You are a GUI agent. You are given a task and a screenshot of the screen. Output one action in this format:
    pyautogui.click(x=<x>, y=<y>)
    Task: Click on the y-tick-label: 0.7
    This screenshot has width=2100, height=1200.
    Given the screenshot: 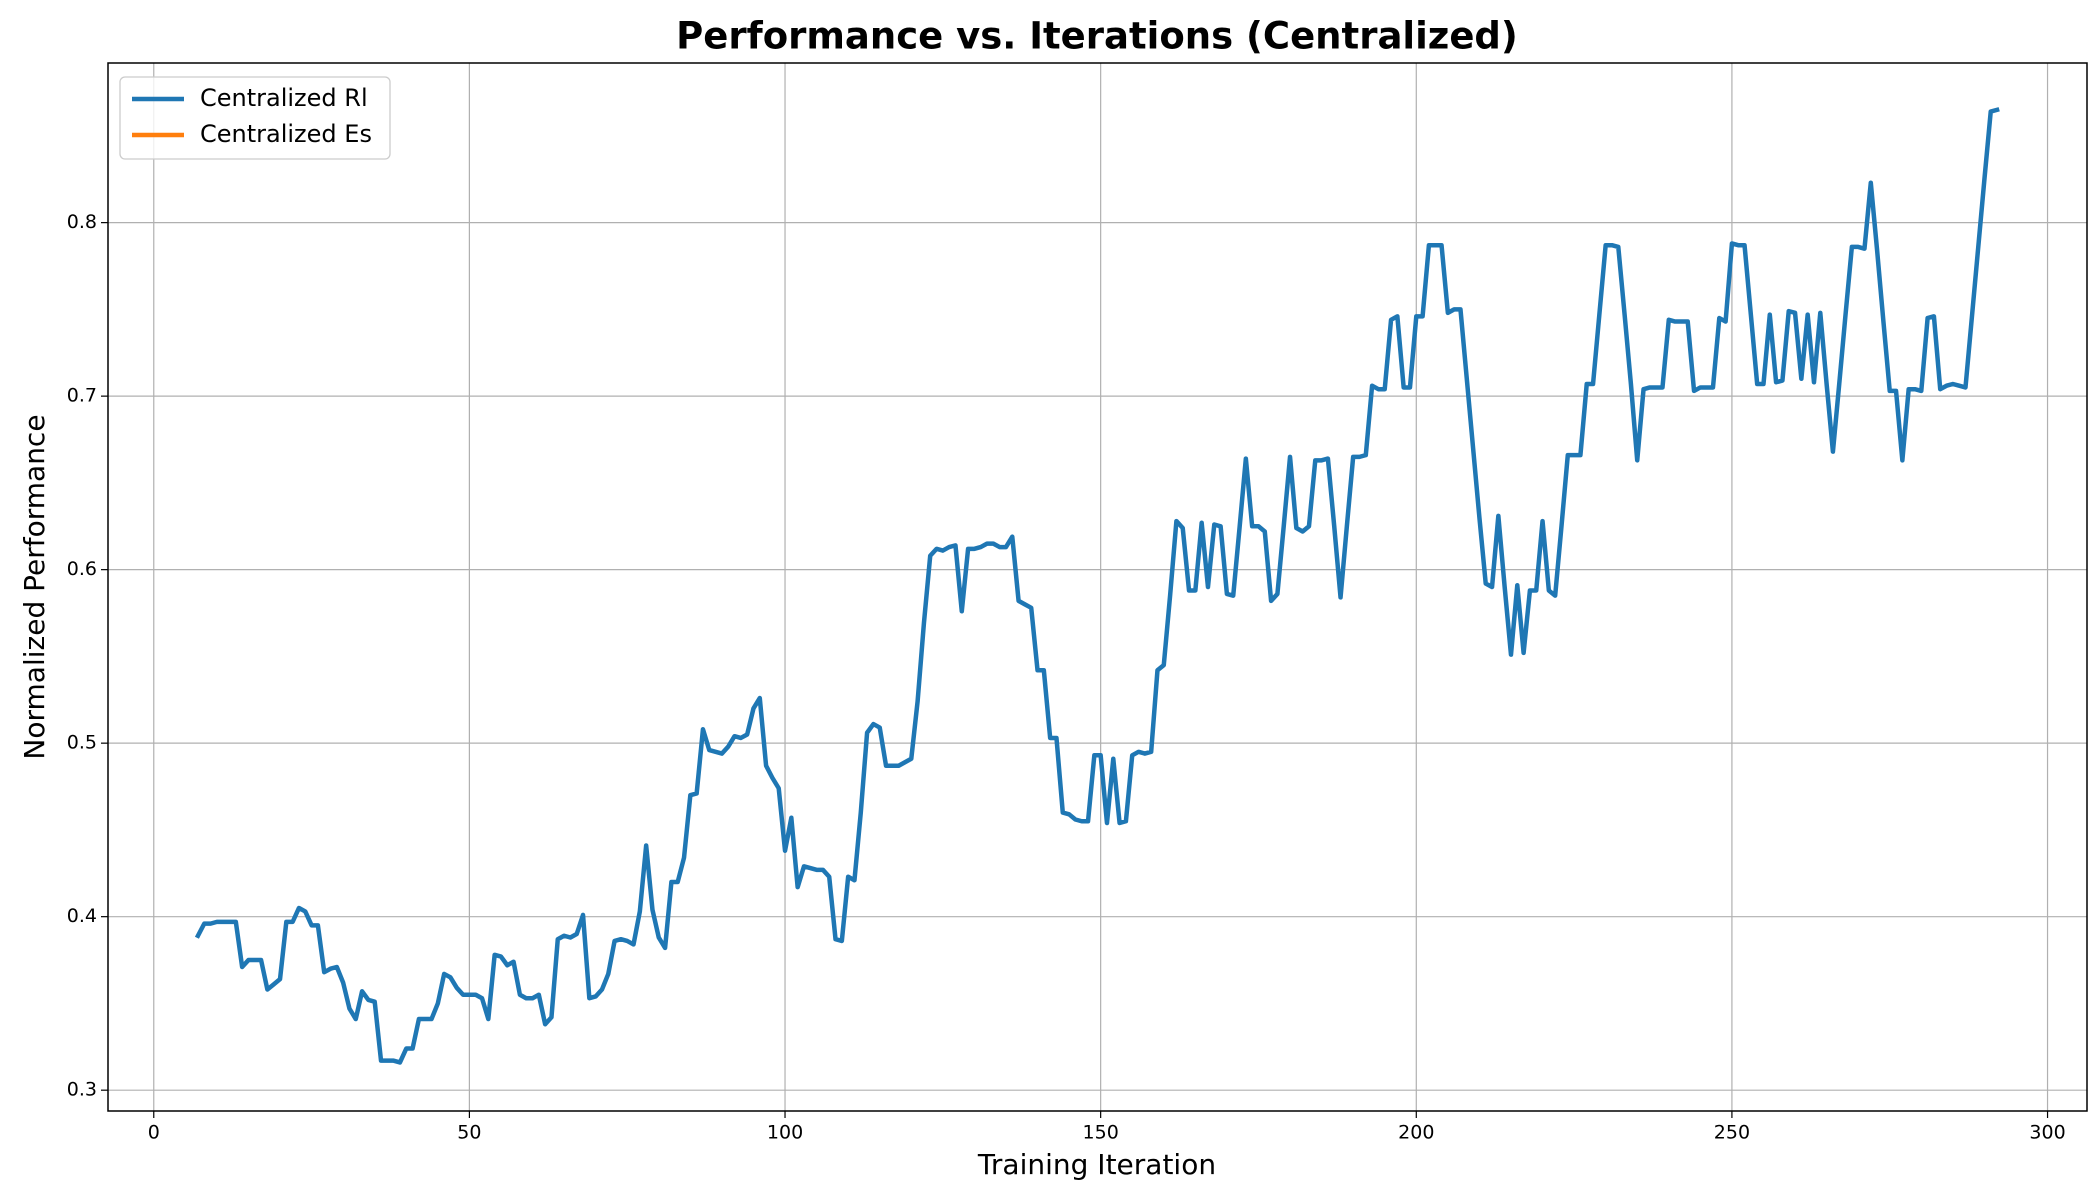 What is the action you would take?
    pyautogui.click(x=82, y=396)
    